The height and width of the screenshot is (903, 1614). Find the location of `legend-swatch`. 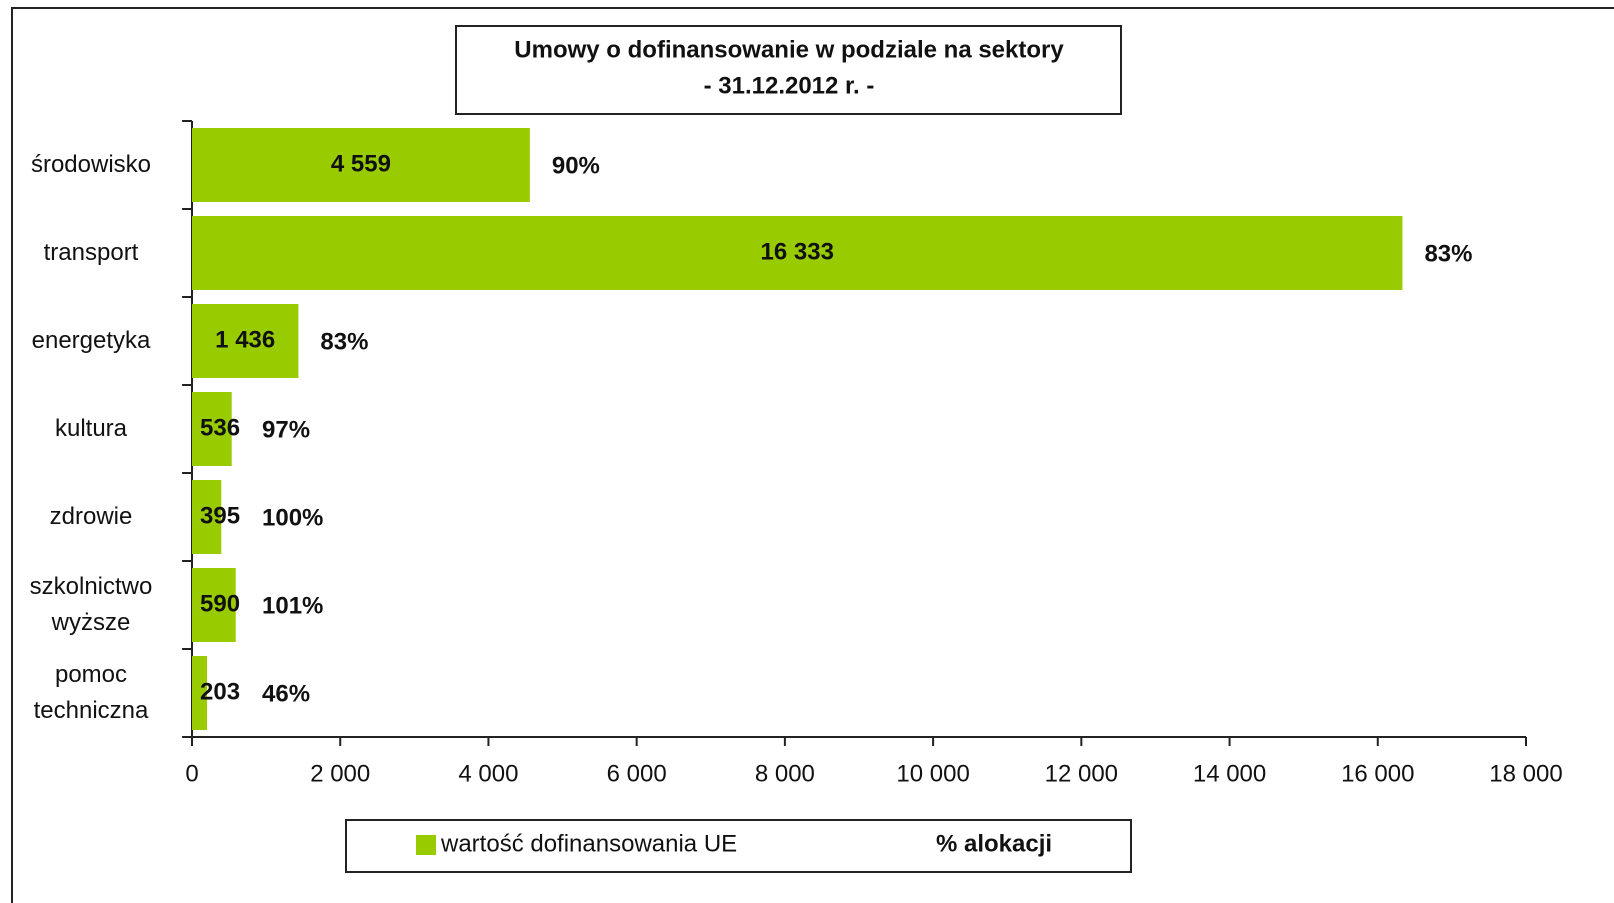

legend-swatch is located at coordinates (426, 845).